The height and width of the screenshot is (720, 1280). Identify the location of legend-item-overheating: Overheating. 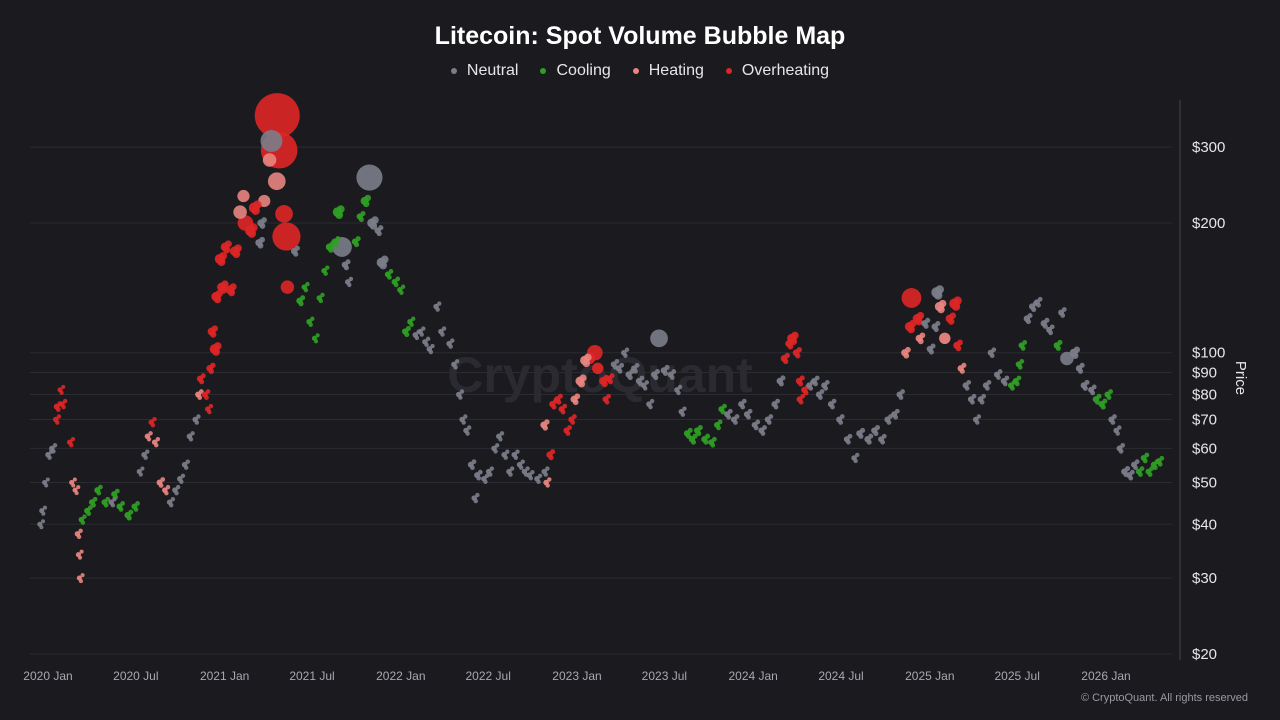
(777, 71).